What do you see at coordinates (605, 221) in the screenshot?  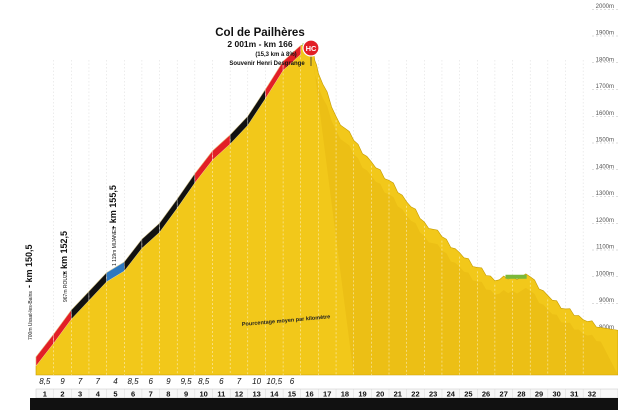 I see `altitude-tick-label: 1200m` at bounding box center [605, 221].